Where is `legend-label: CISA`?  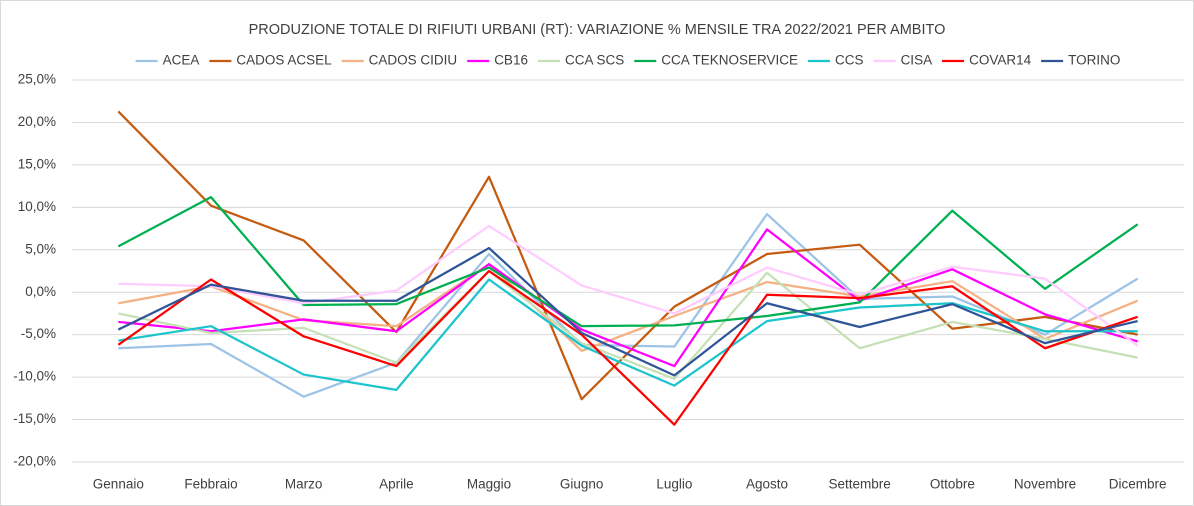
legend-label: CISA is located at coordinates (917, 60).